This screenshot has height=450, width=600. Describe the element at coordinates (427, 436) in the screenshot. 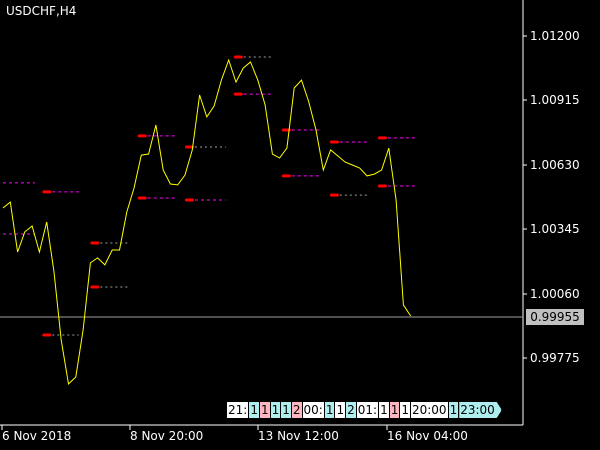

I see `date-tick: 16 Nov 04:00` at that location.